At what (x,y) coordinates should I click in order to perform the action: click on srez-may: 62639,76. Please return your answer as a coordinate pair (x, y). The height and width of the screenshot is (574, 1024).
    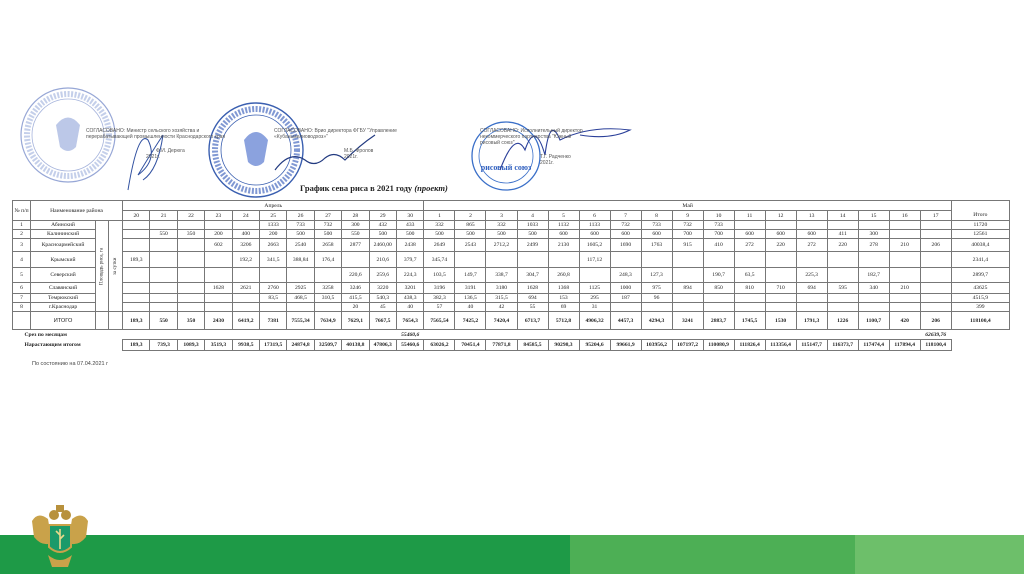
    Looking at the image, I should click on (936, 334).